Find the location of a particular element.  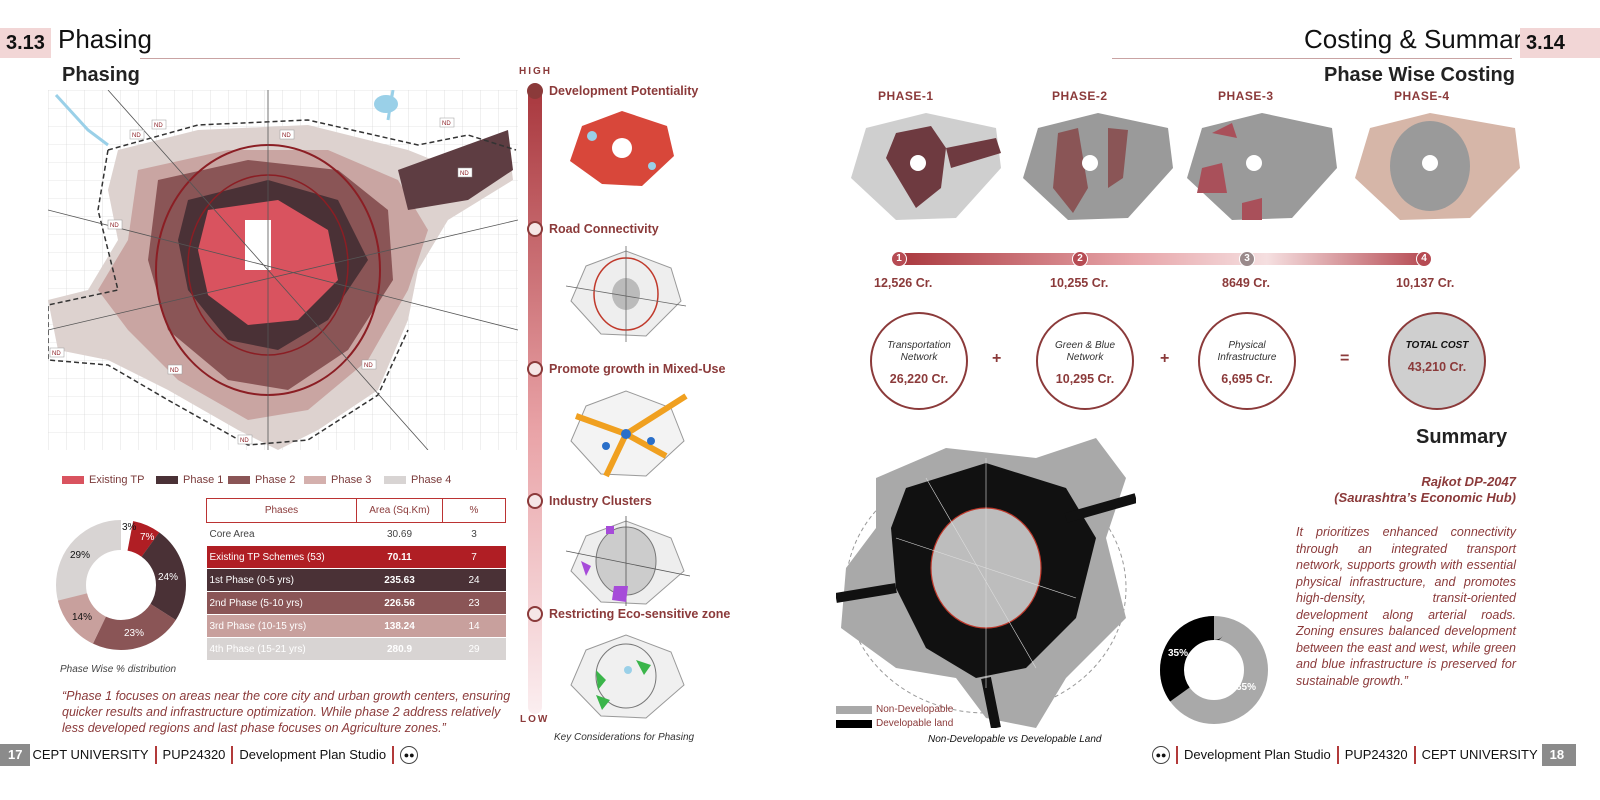

table-cell-pct: 24 is located at coordinates (474, 580).